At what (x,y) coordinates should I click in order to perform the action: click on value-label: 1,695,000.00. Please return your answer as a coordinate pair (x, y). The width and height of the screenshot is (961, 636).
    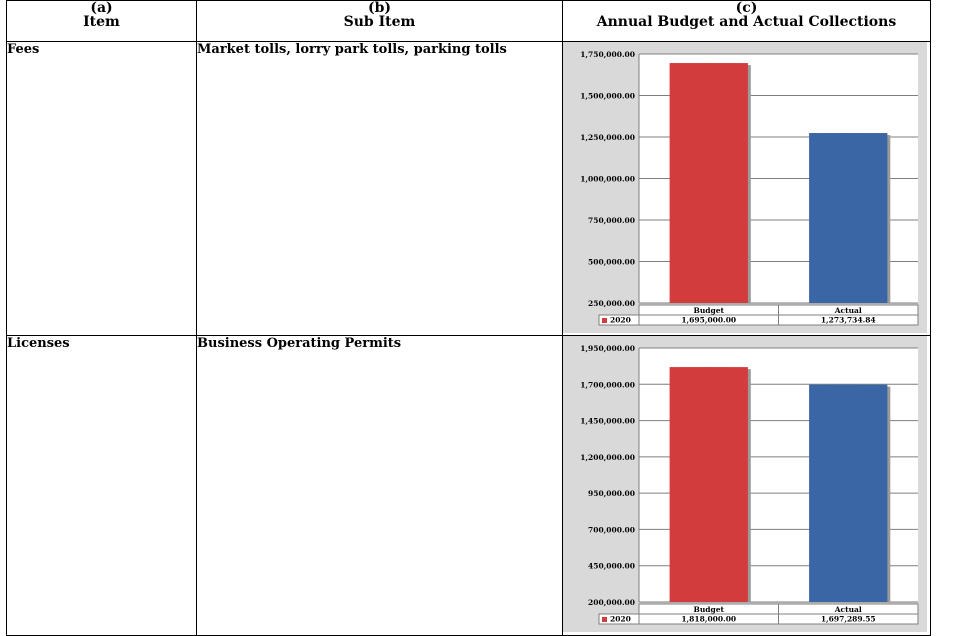
    Looking at the image, I should click on (708, 320).